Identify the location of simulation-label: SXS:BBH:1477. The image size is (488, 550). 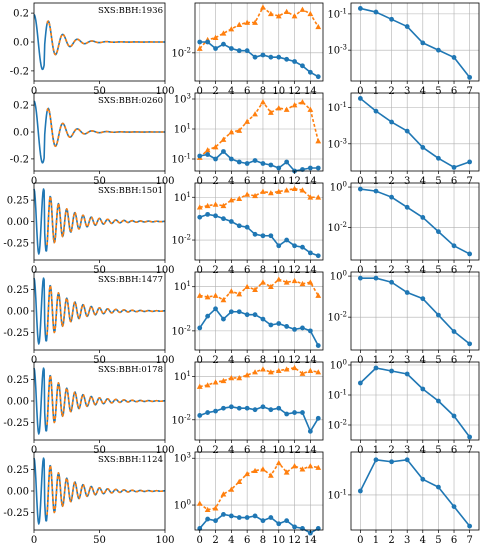
(130, 280).